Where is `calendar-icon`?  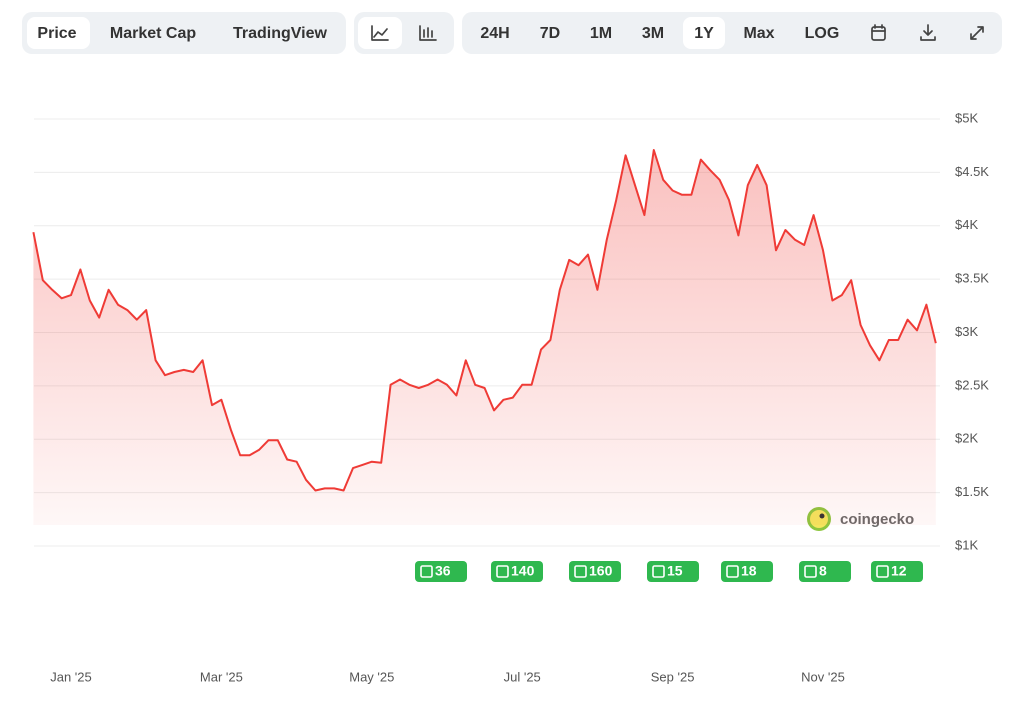
calendar-icon is located at coordinates (878, 32).